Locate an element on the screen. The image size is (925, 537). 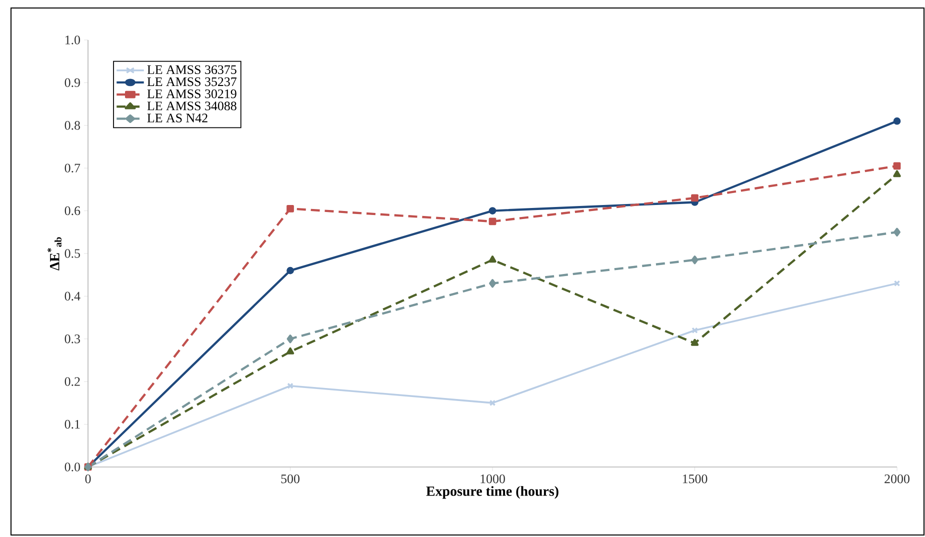
y-tick-label: 0.2 is located at coordinates (72, 381).